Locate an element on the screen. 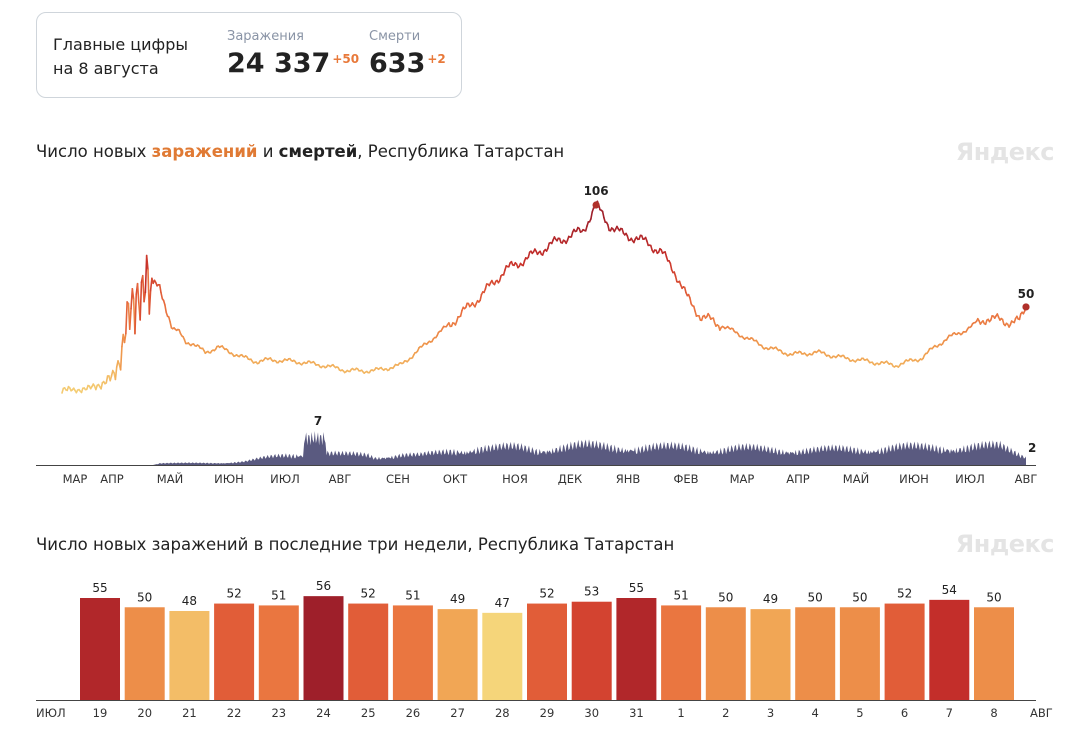  infections-peak-label: 106 is located at coordinates (596, 191).